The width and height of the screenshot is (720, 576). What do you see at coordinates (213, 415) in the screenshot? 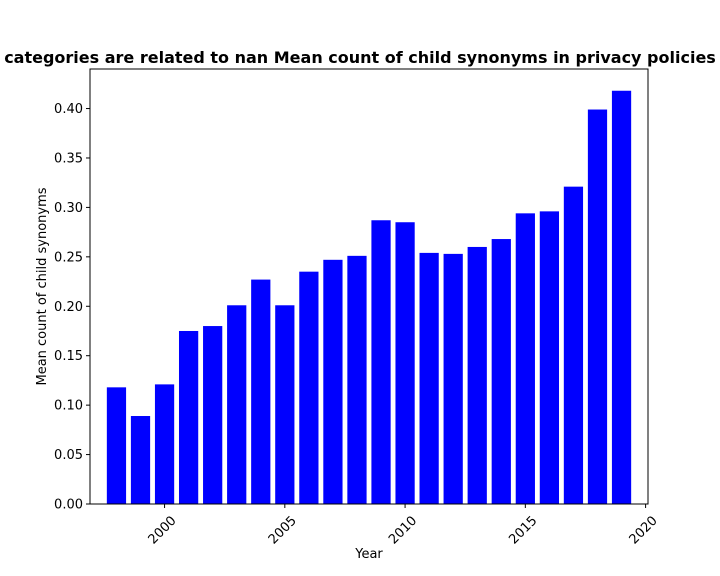
I see `bar-2002` at bounding box center [213, 415].